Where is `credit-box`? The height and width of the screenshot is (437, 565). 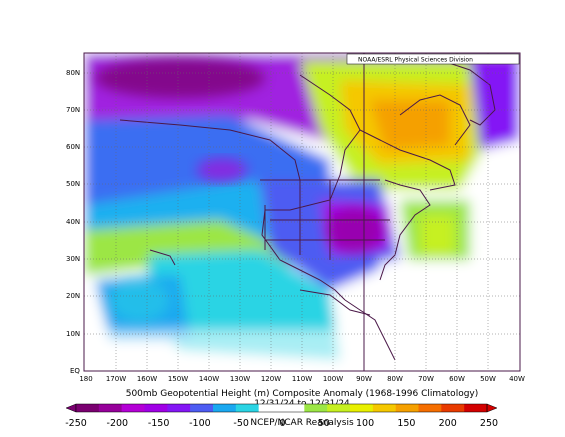 credit-box is located at coordinates (433, 59).